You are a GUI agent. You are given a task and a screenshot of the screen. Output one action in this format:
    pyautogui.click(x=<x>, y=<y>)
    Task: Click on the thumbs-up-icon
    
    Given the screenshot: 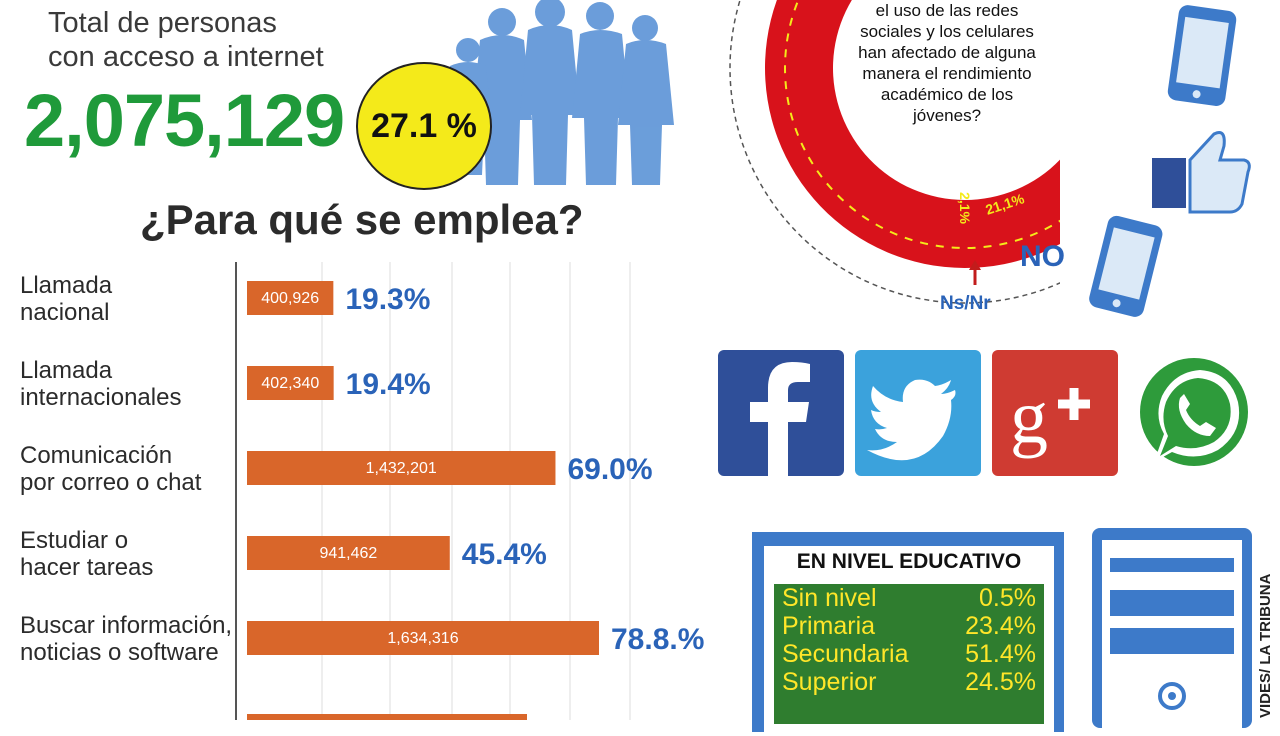 What is the action you would take?
    pyautogui.click(x=1201, y=172)
    